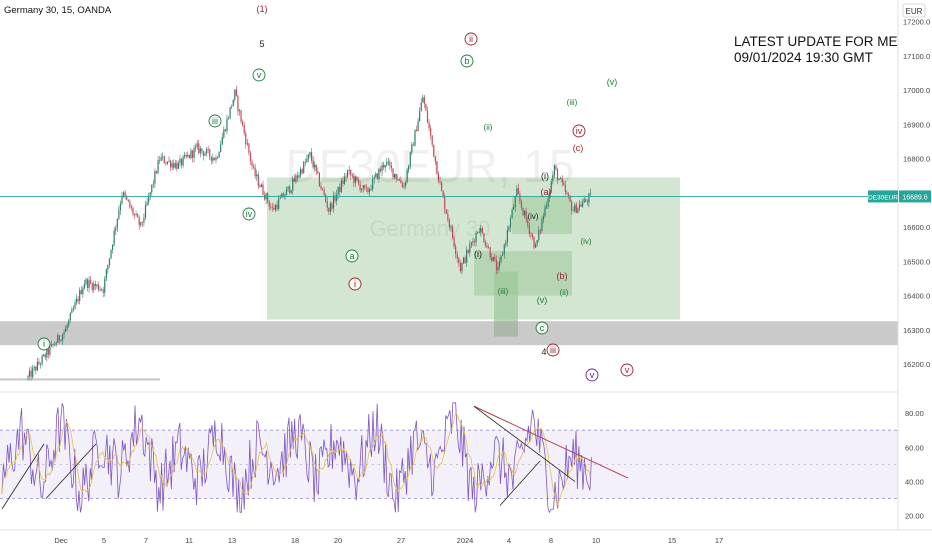 The width and height of the screenshot is (932, 550). What do you see at coordinates (532, 216) in the screenshot?
I see `wave-label-text: (iv)` at bounding box center [532, 216].